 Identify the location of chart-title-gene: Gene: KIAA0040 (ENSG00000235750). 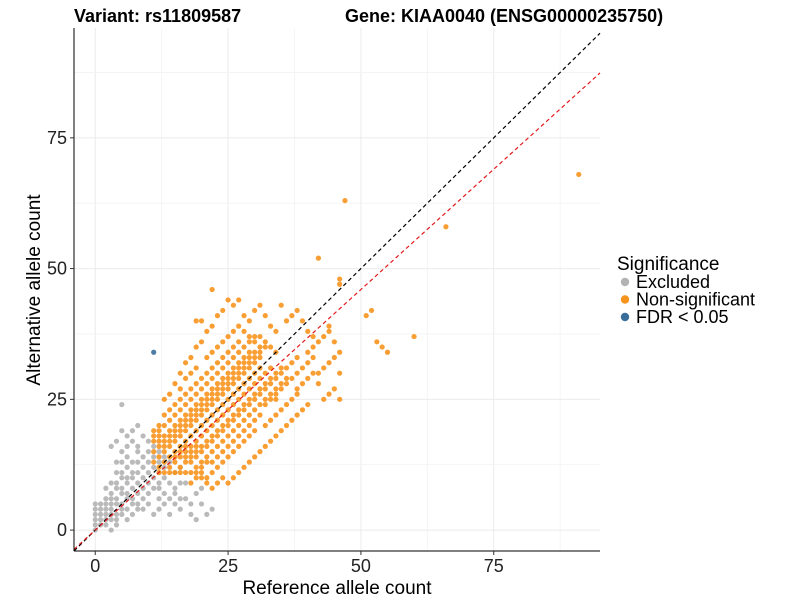
(504, 16).